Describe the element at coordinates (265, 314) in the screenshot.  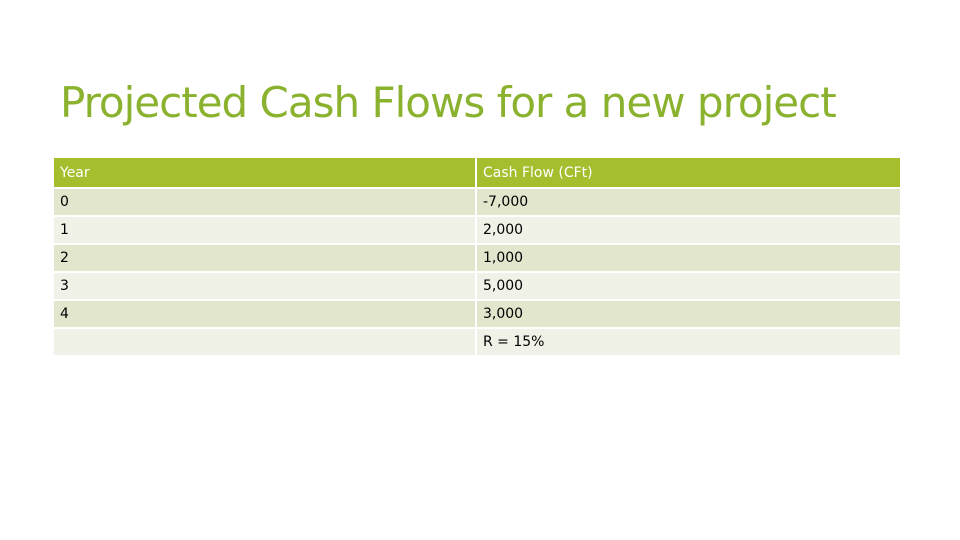
I see `cell-year: 4` at that location.